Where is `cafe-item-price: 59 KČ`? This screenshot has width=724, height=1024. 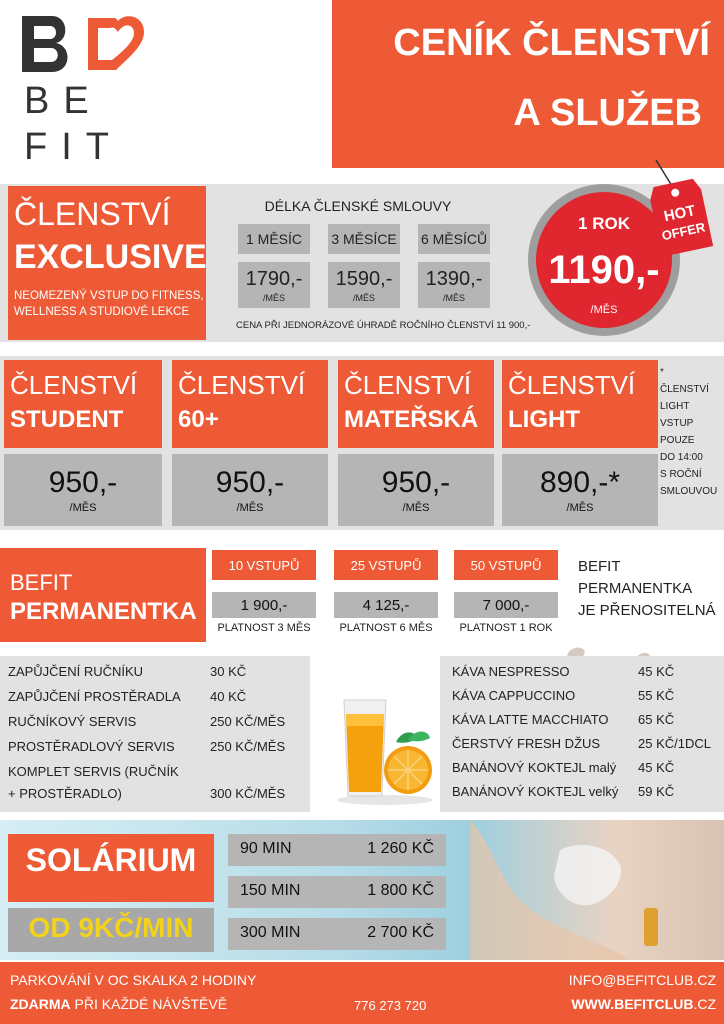
cafe-item-price: 59 KČ is located at coordinates (656, 791).